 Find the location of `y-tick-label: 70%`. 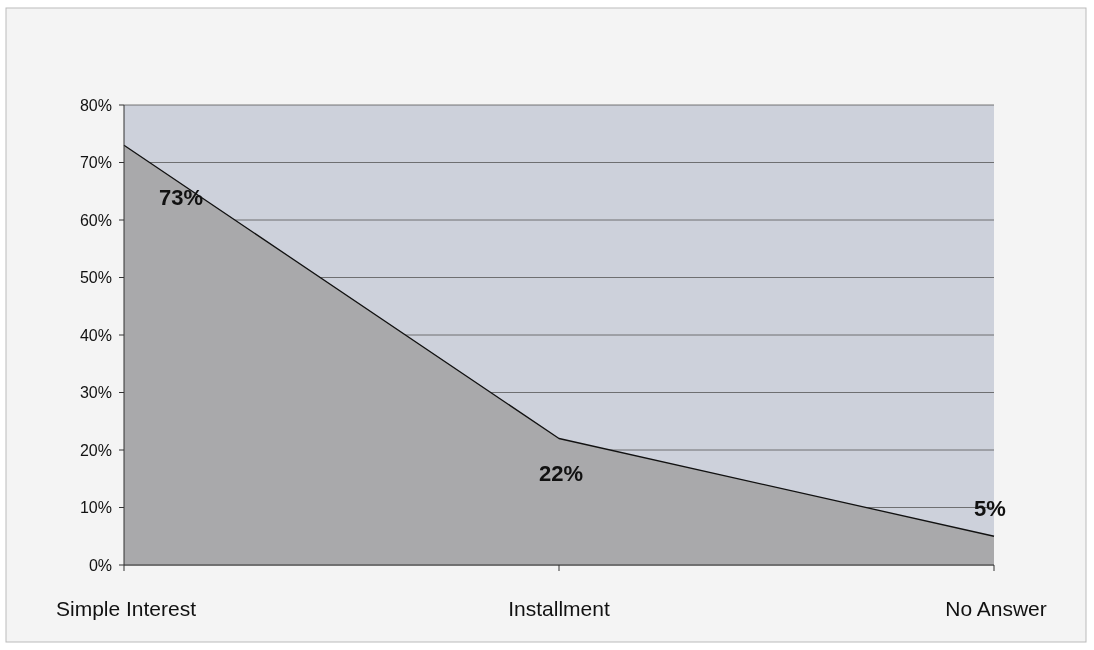

y-tick-label: 70% is located at coordinates (95, 163).